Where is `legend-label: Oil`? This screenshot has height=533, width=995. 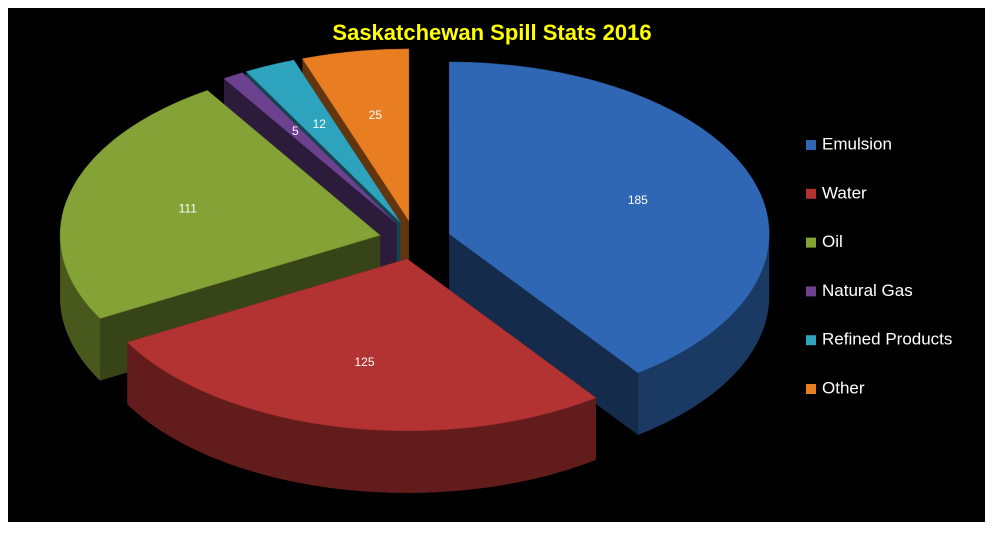
legend-label: Oil is located at coordinates (832, 241).